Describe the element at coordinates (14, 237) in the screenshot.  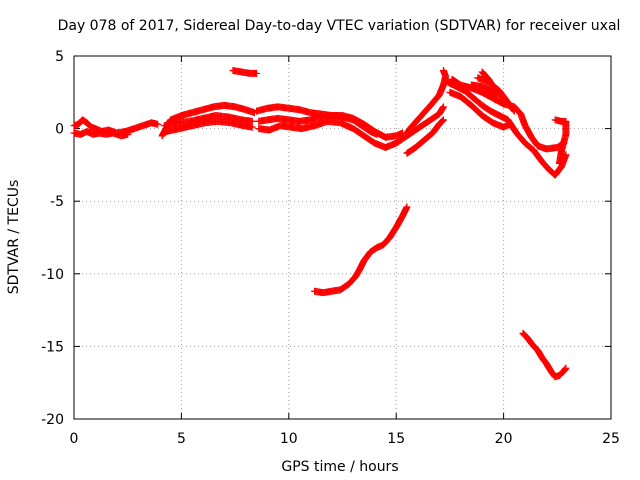
I see `y-axis-label: SDTVAR / TECUs` at that location.